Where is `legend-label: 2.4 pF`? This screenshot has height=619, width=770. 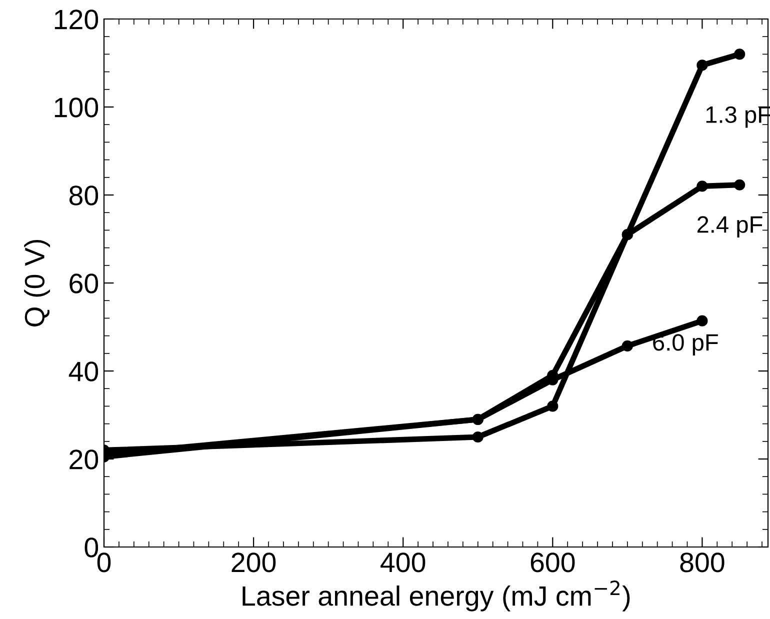
legend-label: 2.4 pF is located at coordinates (729, 227).